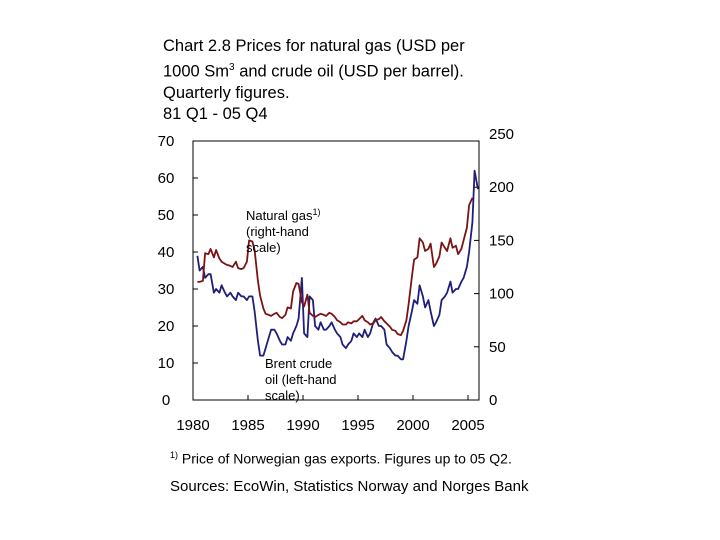 The height and width of the screenshot is (540, 720). Describe the element at coordinates (497, 347) in the screenshot. I see `right-tick-label: 50` at that location.